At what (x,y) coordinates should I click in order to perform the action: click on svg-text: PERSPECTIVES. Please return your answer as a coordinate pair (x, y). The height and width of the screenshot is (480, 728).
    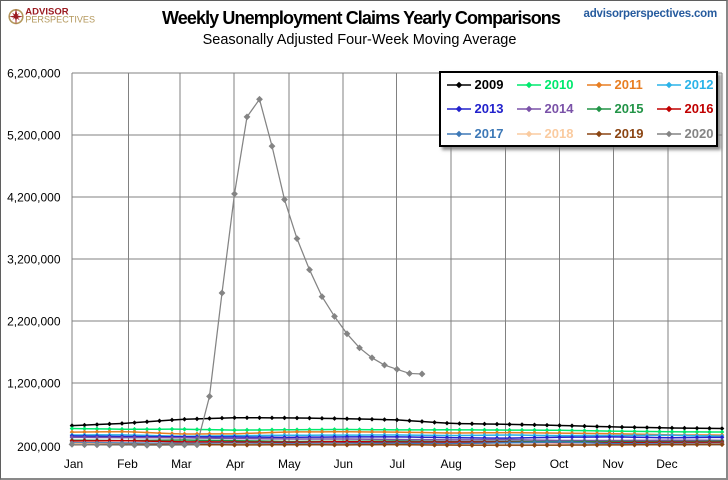
    Looking at the image, I should click on (60, 20).